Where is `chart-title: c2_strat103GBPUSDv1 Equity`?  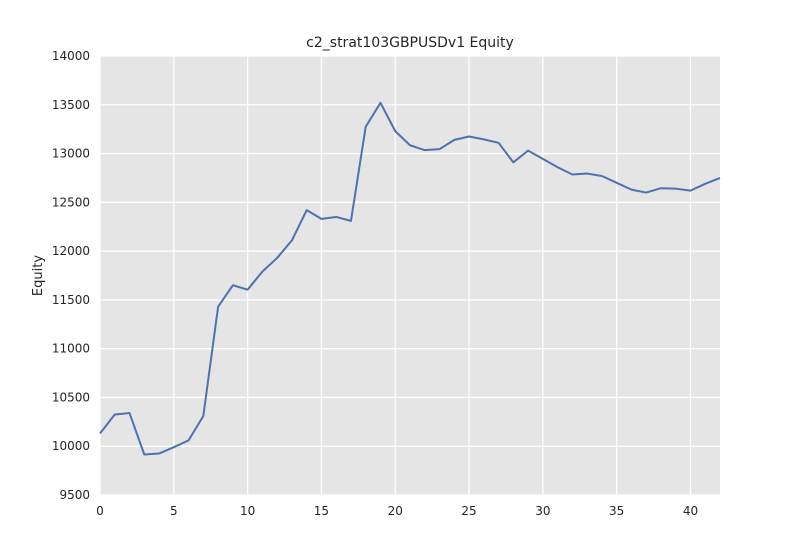 chart-title: c2_strat103GBPUSDv1 Equity is located at coordinates (410, 43).